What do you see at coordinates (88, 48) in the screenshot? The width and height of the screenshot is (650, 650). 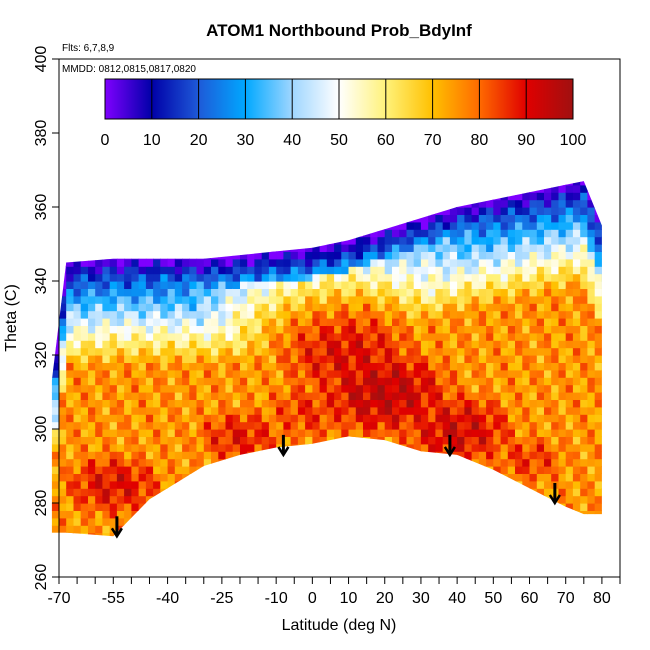 I see `flights-note: Flts: 6,7,8,9` at bounding box center [88, 48].